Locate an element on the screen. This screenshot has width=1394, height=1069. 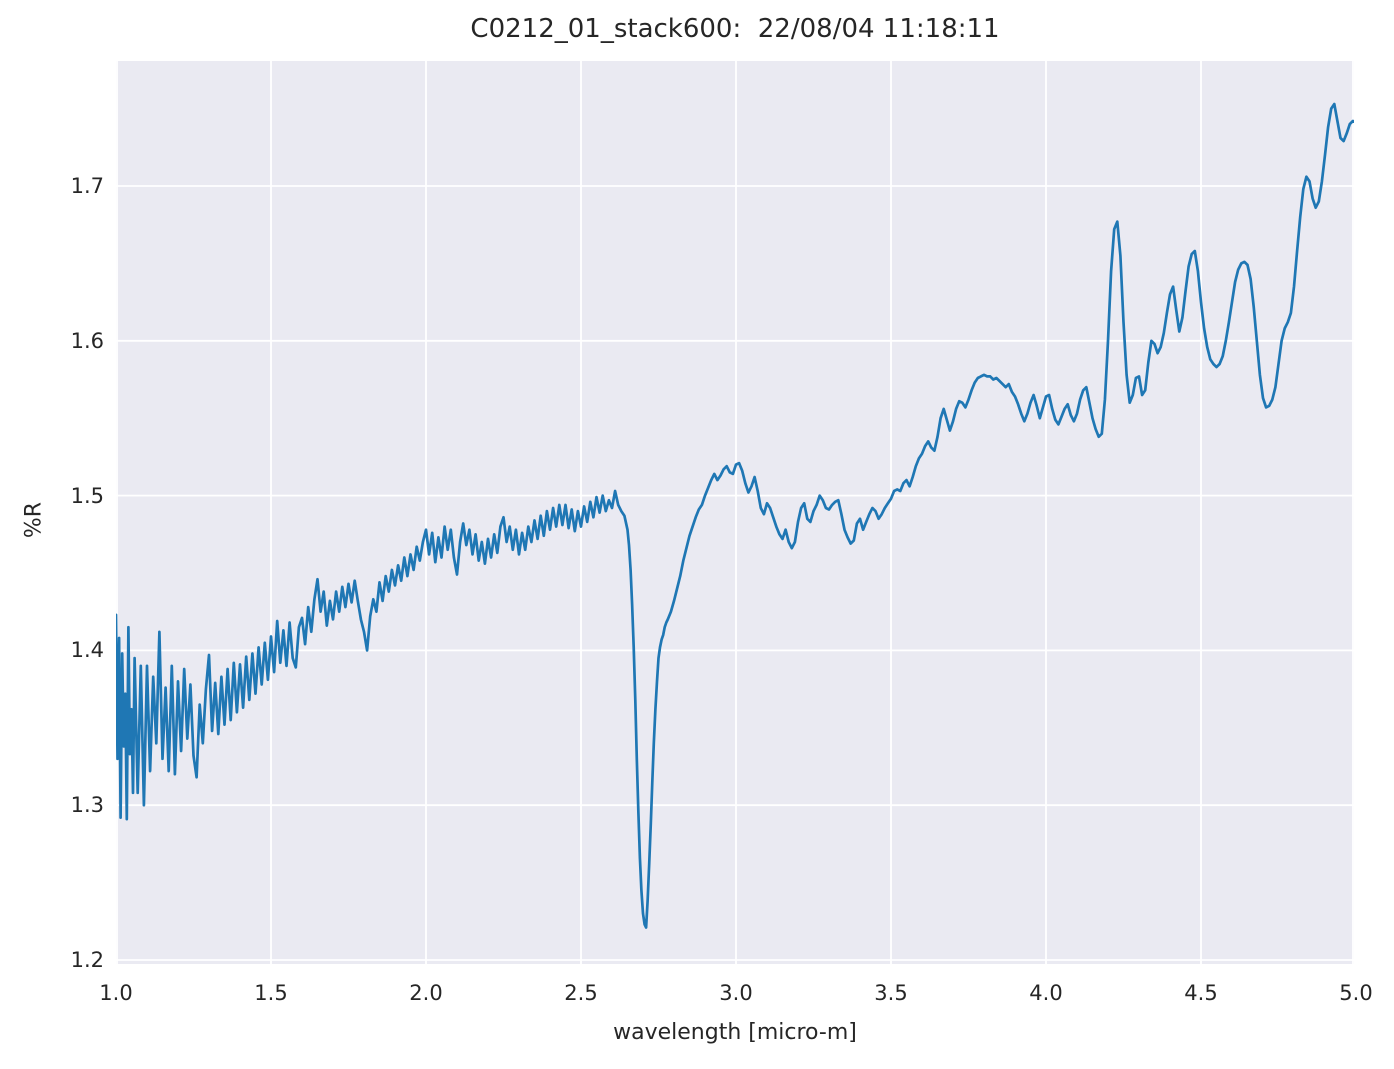
y-tick-label: 1.5 is located at coordinates (87, 495).